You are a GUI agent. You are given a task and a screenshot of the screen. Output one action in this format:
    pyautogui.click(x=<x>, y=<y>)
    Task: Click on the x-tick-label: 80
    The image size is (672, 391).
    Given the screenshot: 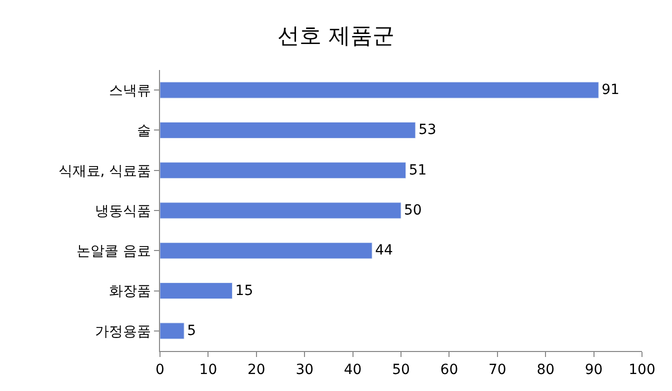 What is the action you would take?
    pyautogui.click(x=545, y=370)
    